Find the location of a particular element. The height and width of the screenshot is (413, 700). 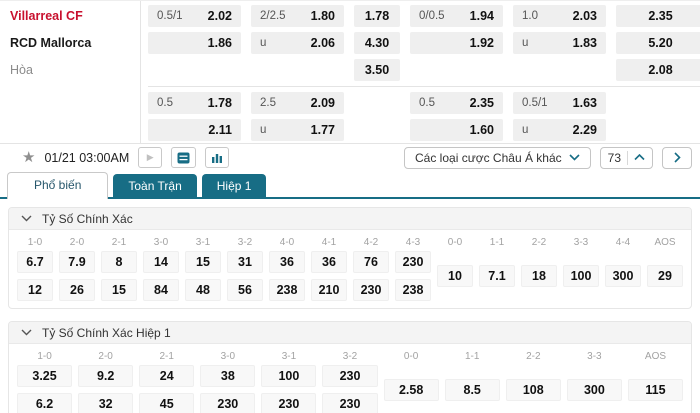

score-odds: 84 is located at coordinates (161, 290).